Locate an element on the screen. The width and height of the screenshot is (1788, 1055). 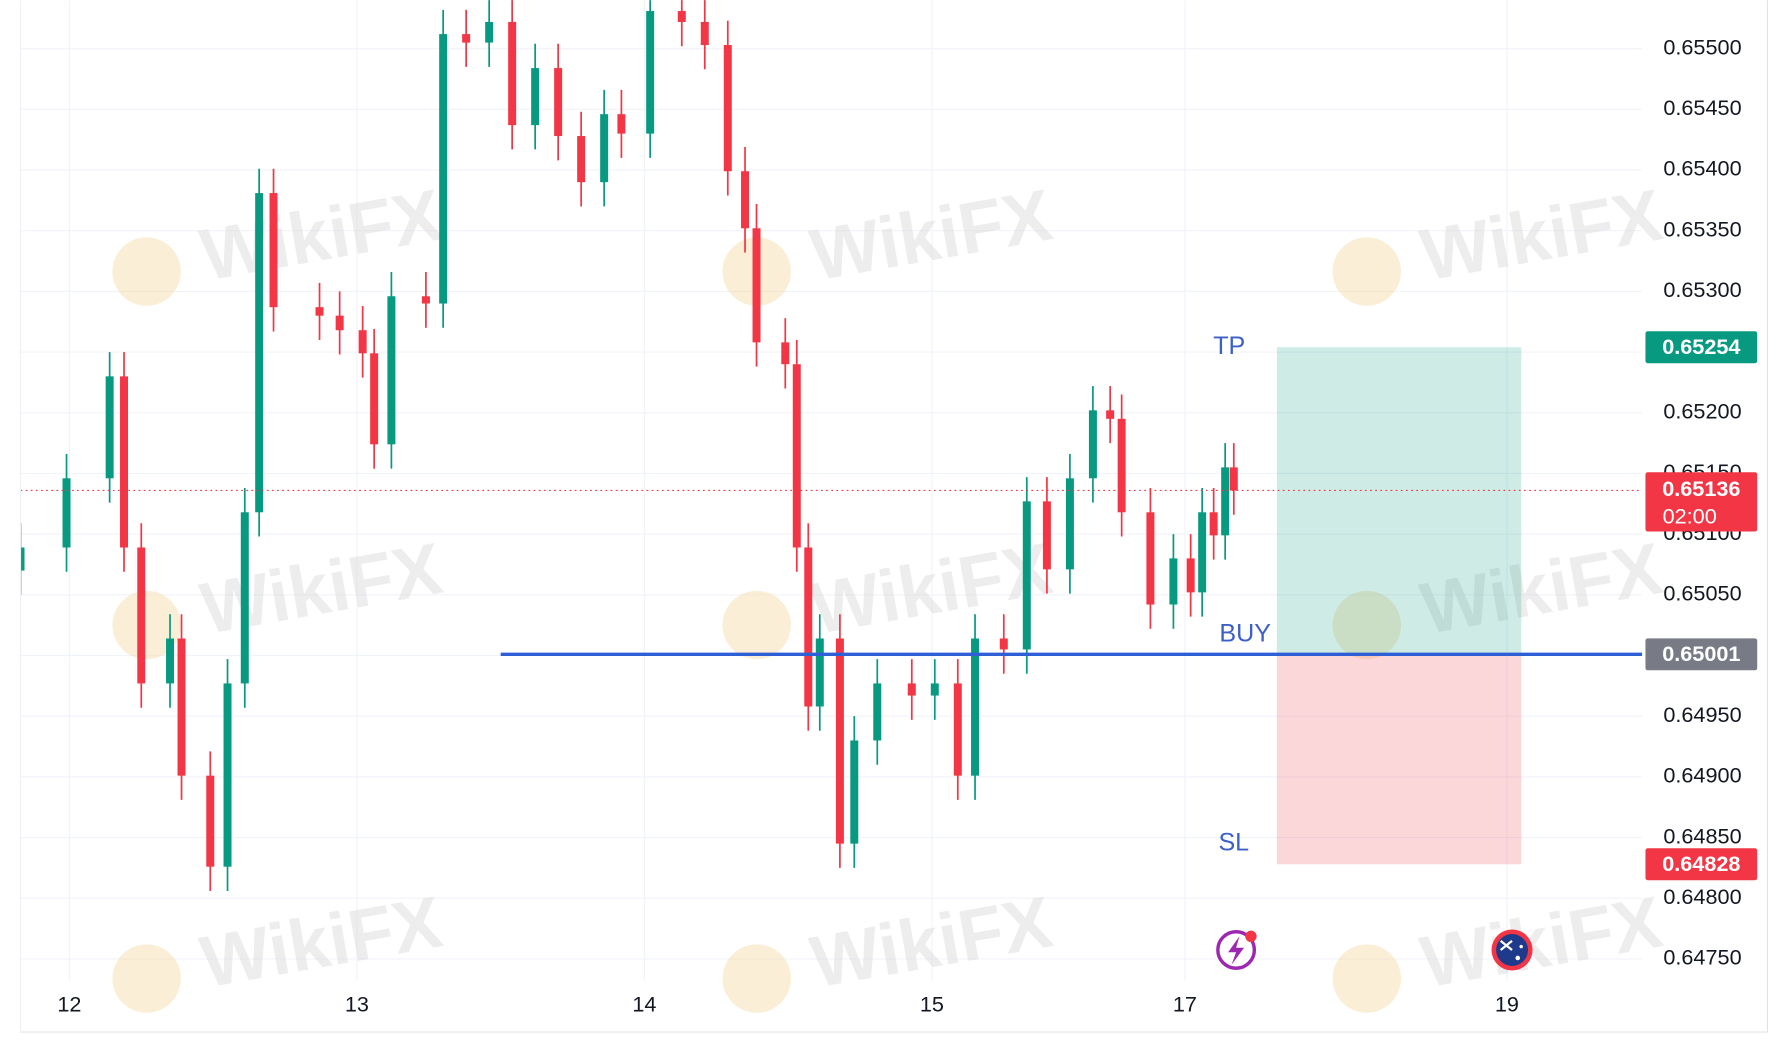
x-tick-label: 12 is located at coordinates (69, 1004).